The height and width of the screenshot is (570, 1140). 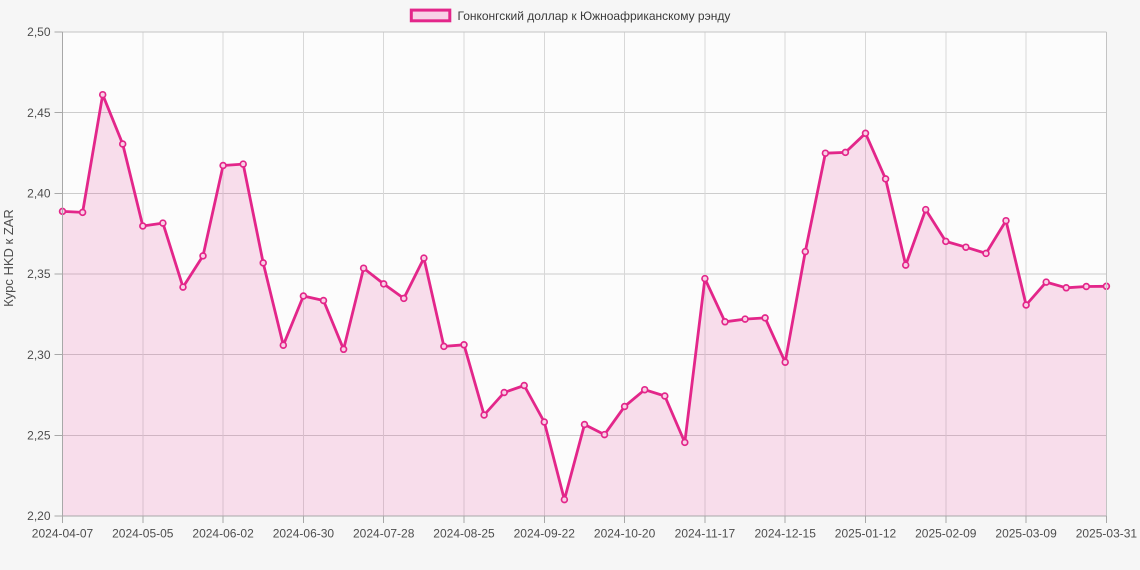 I want to click on svg-text: Курс HKD к ZAR, so click(x=8, y=258).